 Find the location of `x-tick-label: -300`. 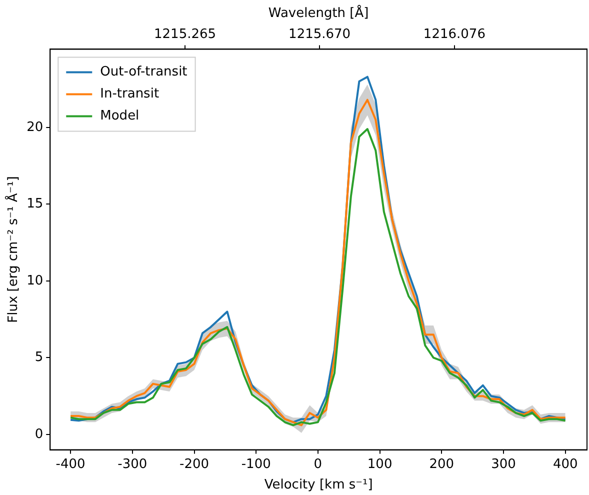

x-tick-label: -300 is located at coordinates (133, 464).